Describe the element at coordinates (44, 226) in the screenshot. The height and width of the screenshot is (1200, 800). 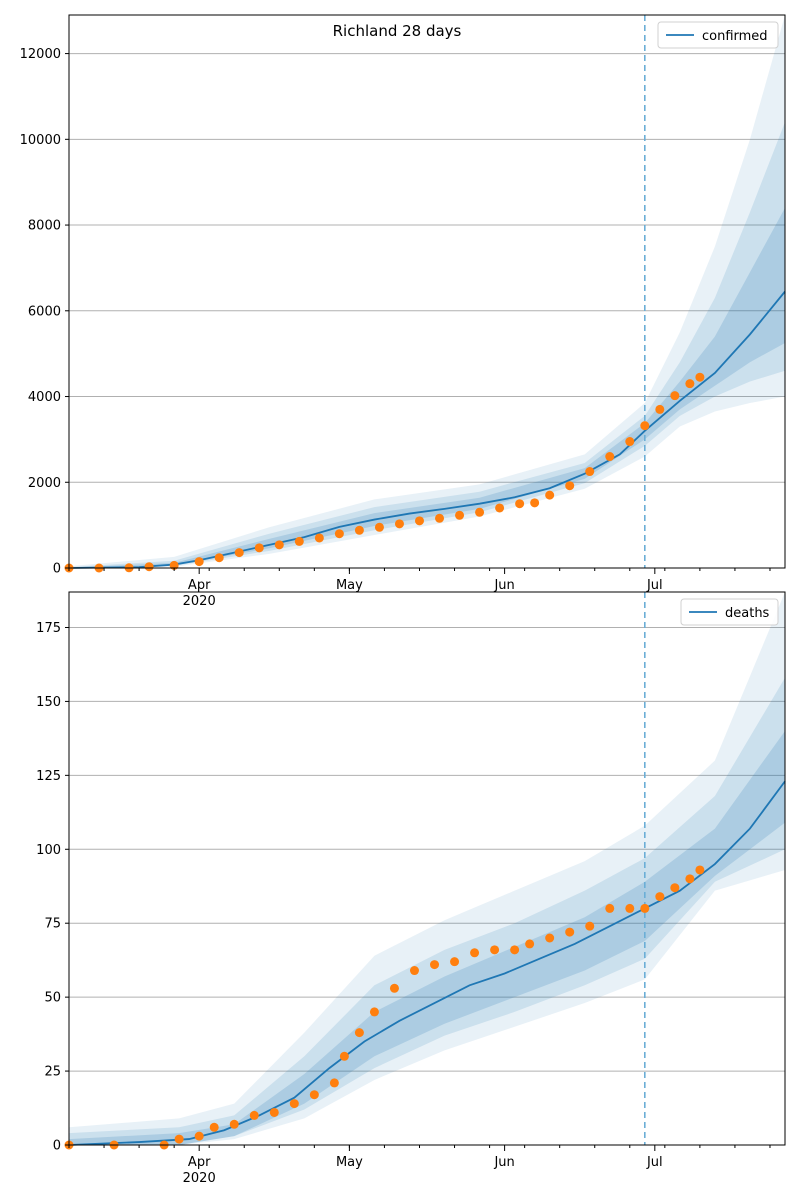
I see `y-tick-label: 8000` at that location.